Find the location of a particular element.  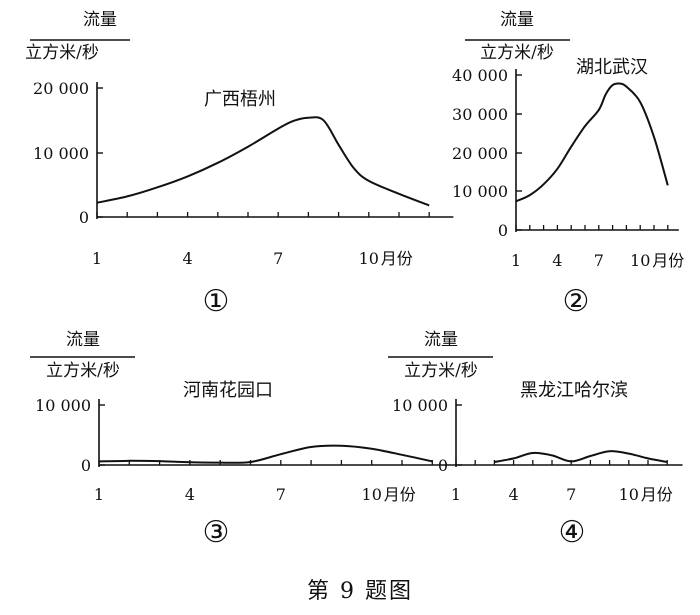

station-name-label: 黑龙江哈尔滨 is located at coordinates (574, 390).